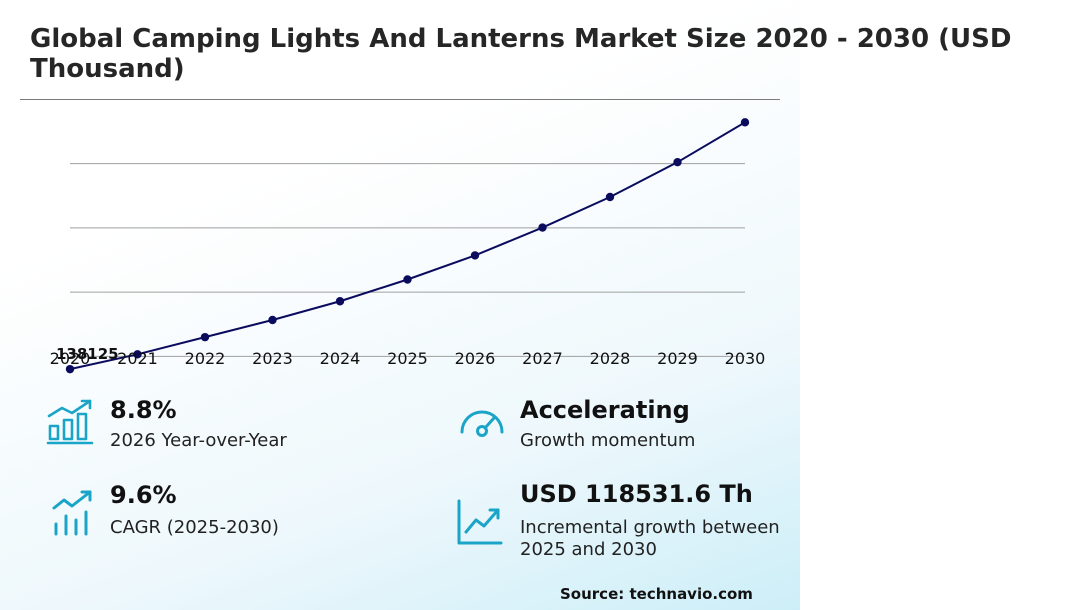 This screenshot has height=610, width=1087. Describe the element at coordinates (475, 358) in the screenshot. I see `x-tick-2026: 2026` at that location.